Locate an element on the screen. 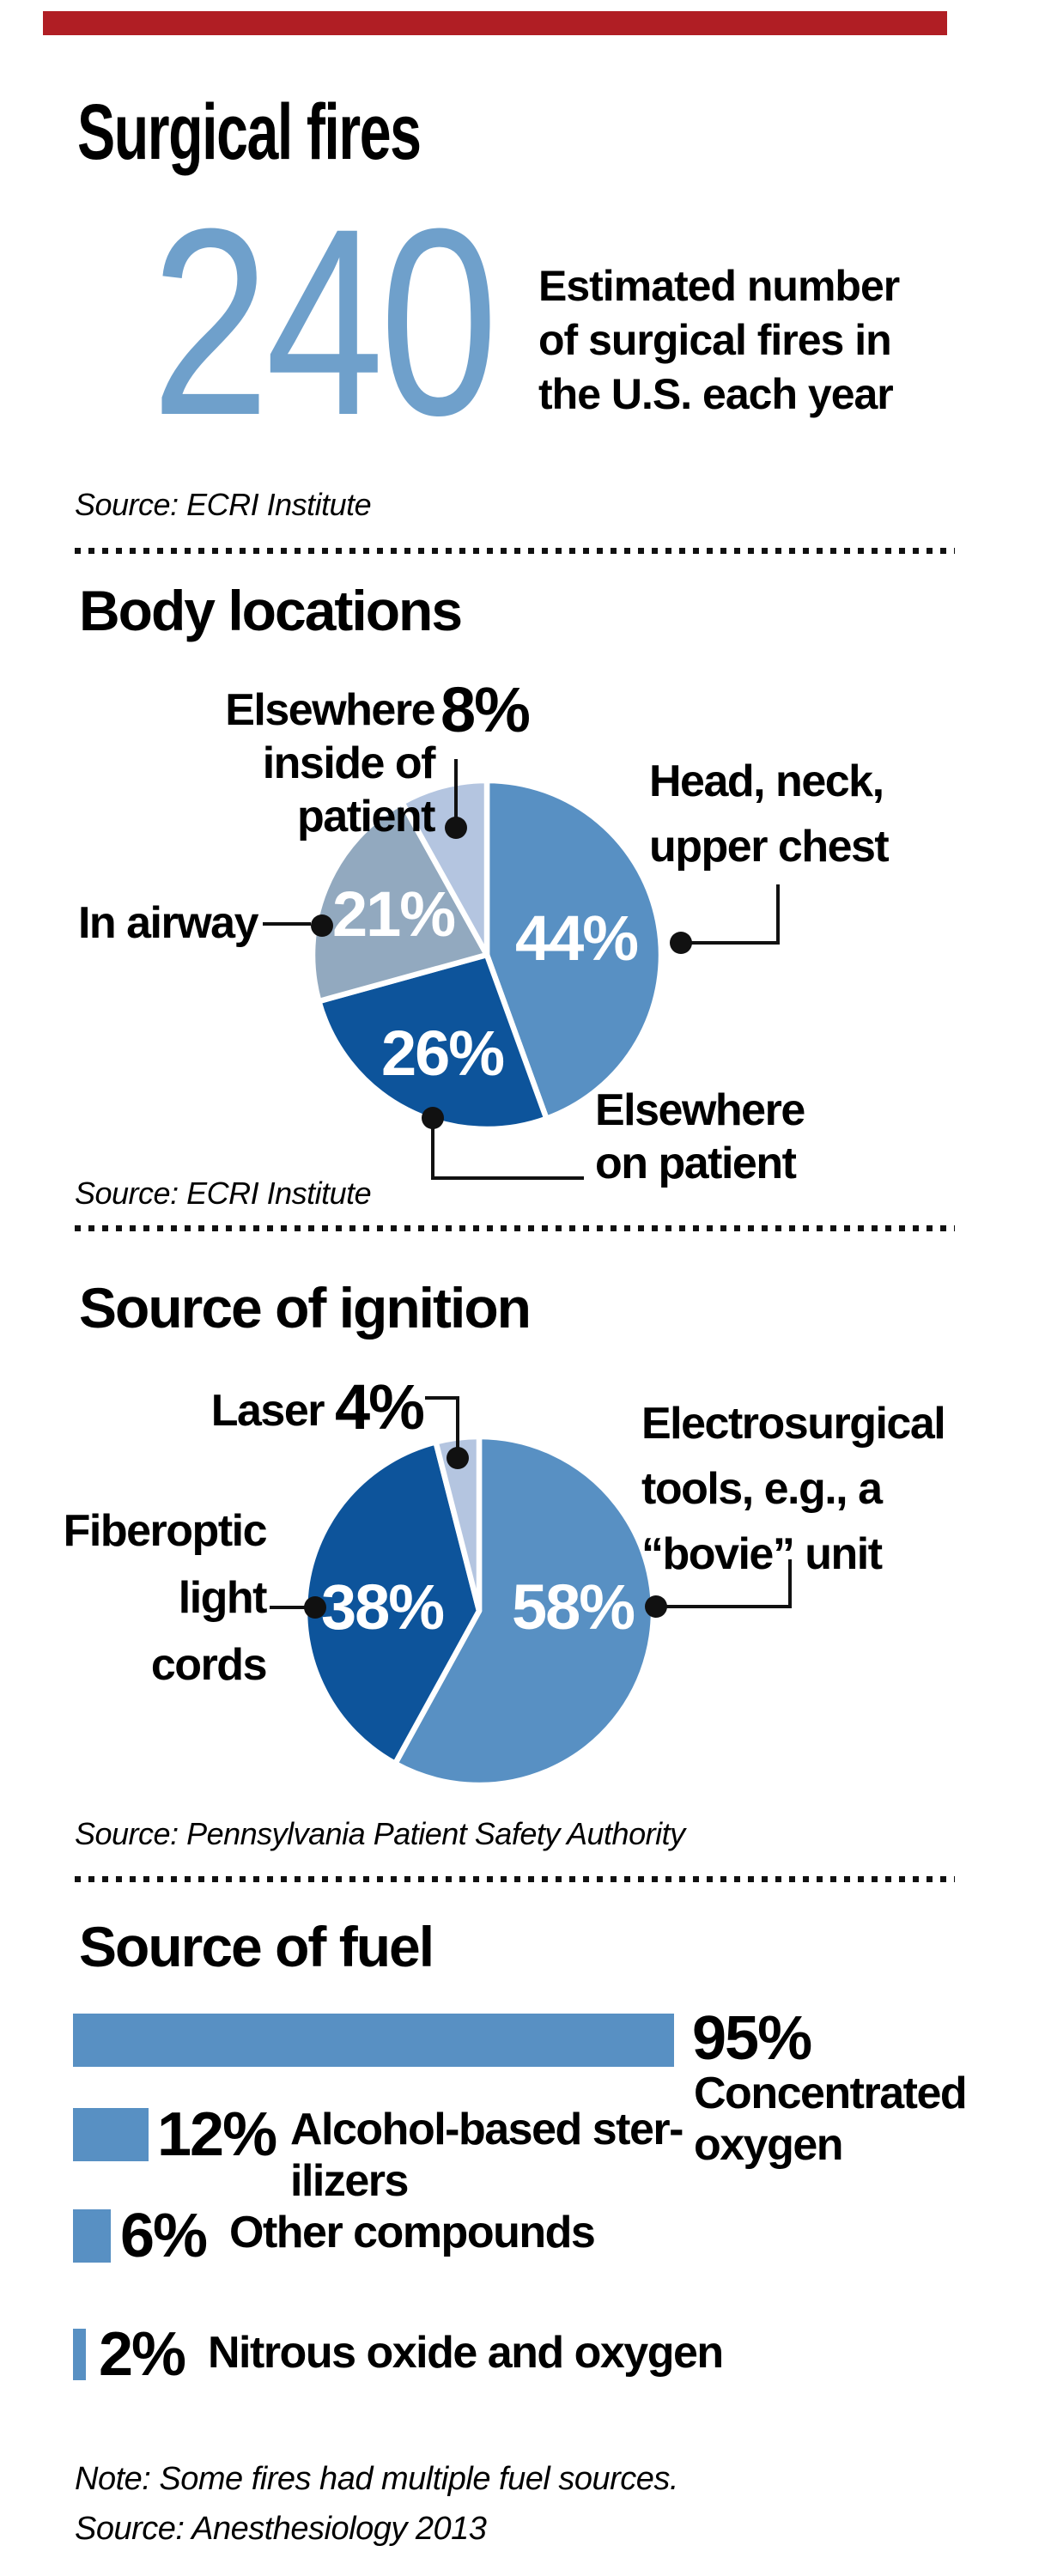  pie1-callout-dot-airway is located at coordinates (322, 925).